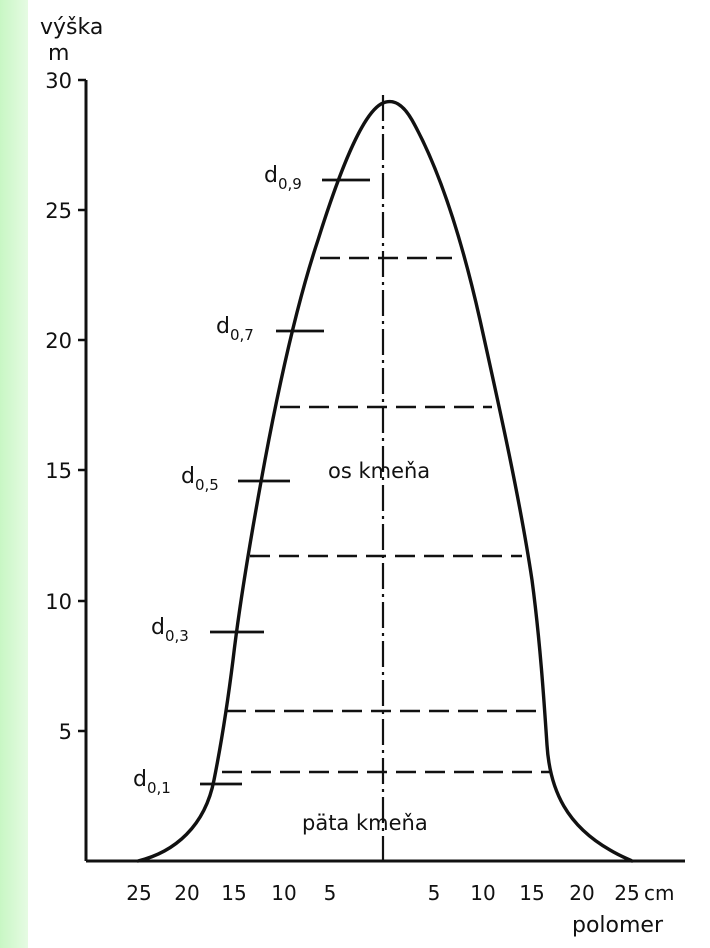  What do you see at coordinates (330, 893) in the screenshot?
I see `x-tick-label-left-5: 5` at bounding box center [330, 893].